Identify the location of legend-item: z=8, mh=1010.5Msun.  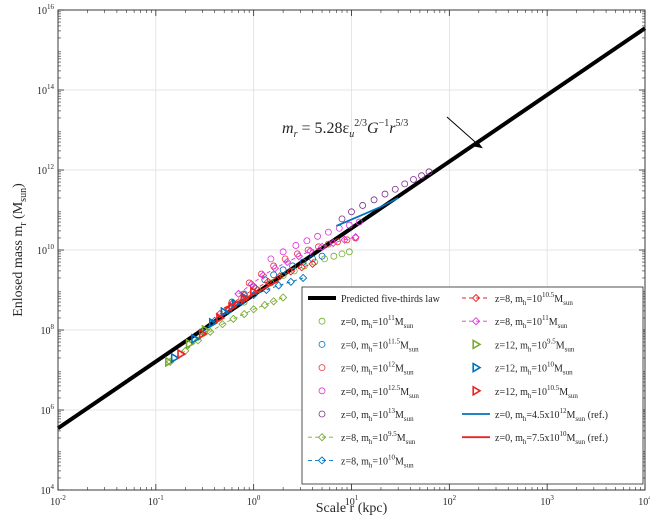
(517, 299).